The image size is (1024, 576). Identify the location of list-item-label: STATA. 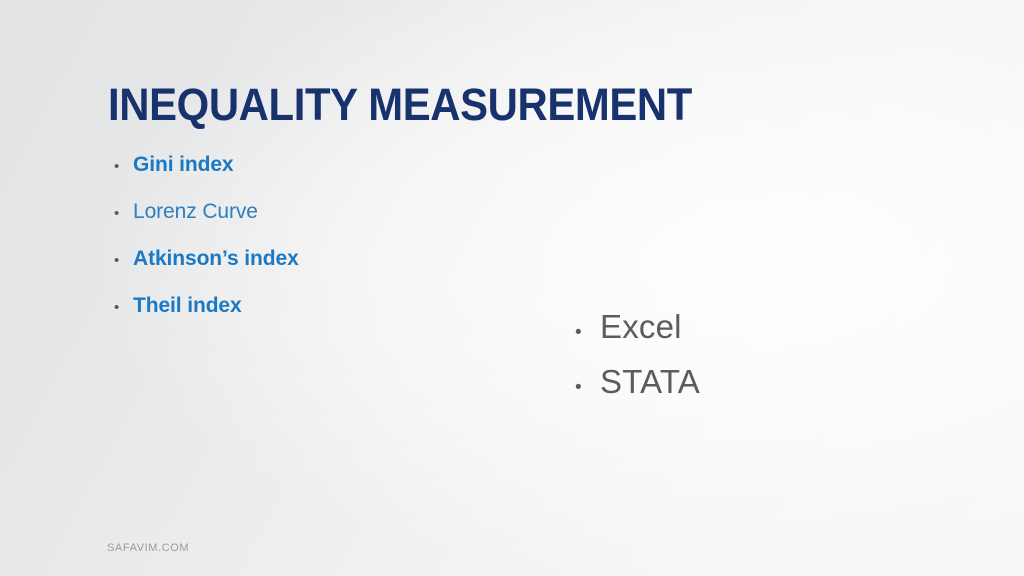
(650, 381).